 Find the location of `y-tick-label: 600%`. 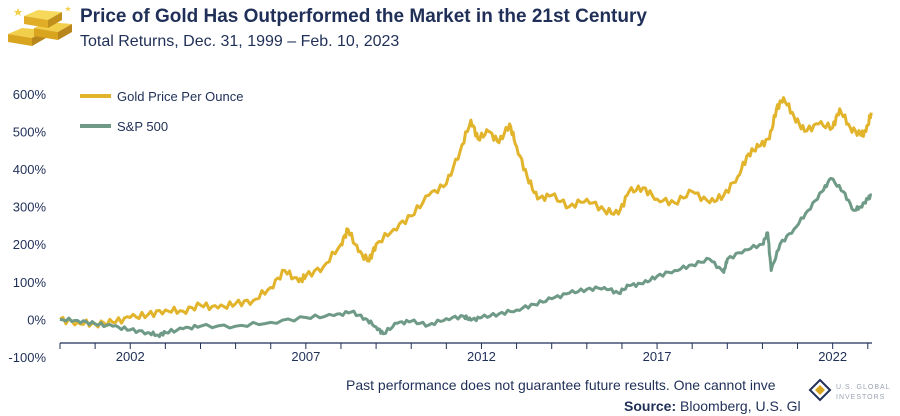

y-tick-label: 600% is located at coordinates (30, 94).